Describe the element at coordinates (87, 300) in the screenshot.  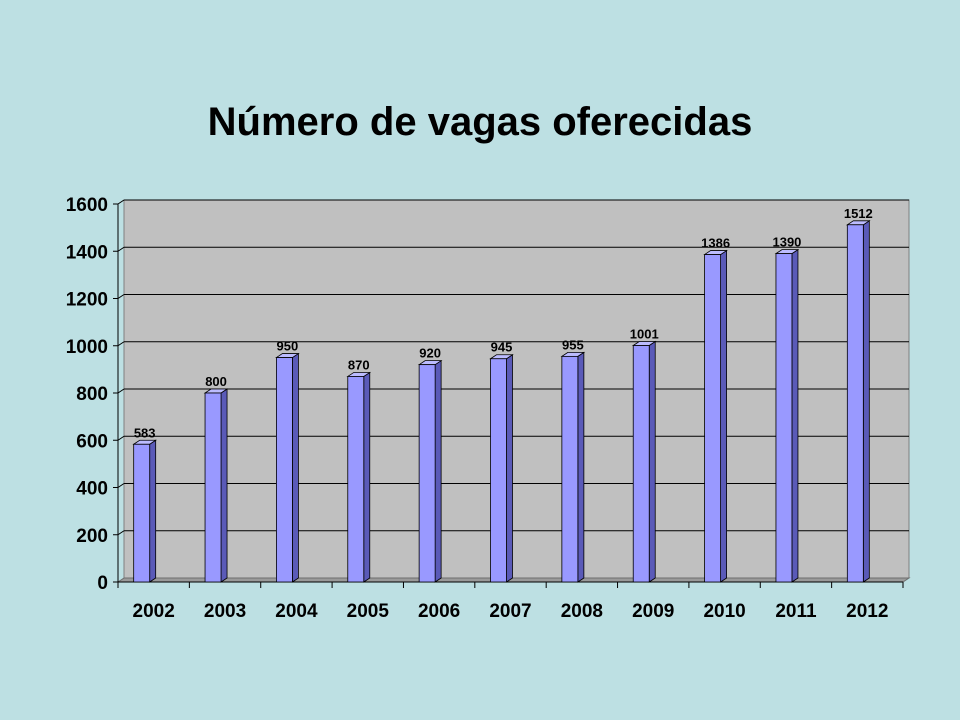
I see `y-tick-label: 1200` at that location.